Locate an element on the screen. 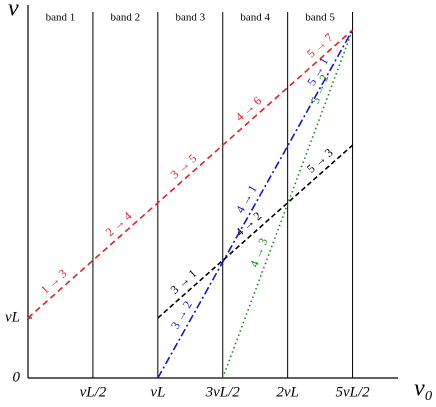 The height and width of the screenshot is (407, 436). line-label: 3 → 2 is located at coordinates (181, 314).